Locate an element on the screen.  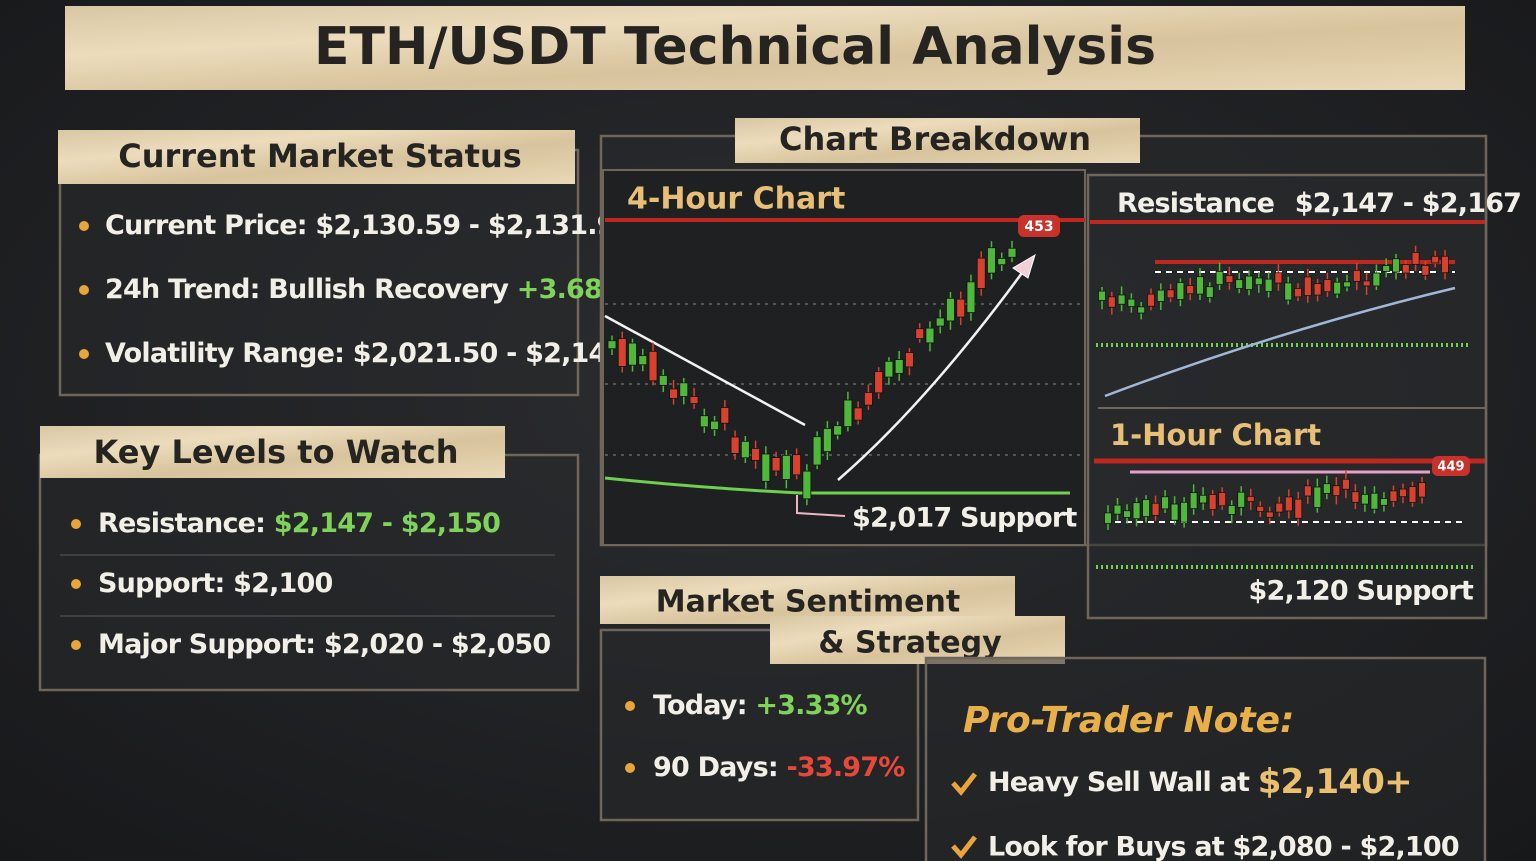
price-badge-text: 453 is located at coordinates (1038, 227).